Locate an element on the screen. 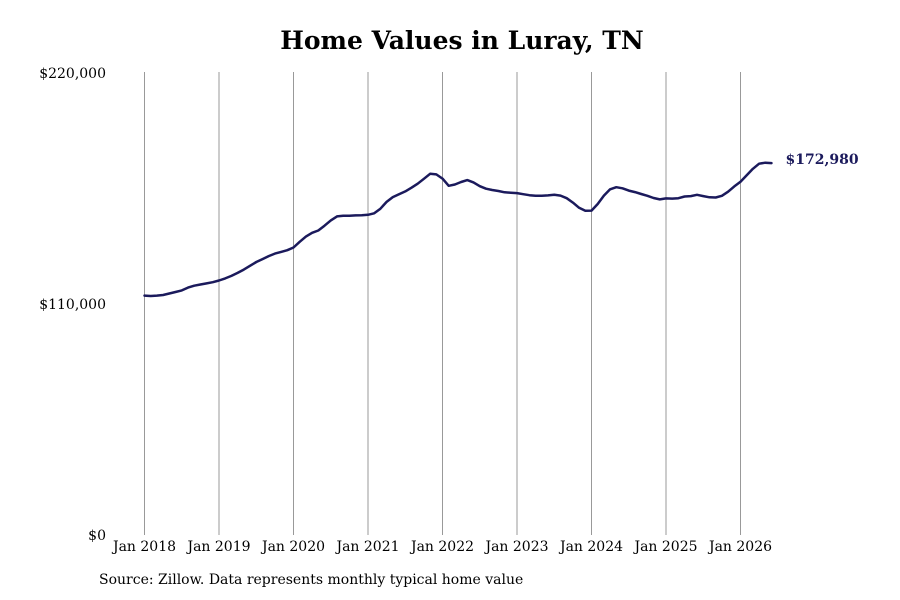 This screenshot has height=600, width=900. x-tick-label: Jan 2024 is located at coordinates (590, 547).